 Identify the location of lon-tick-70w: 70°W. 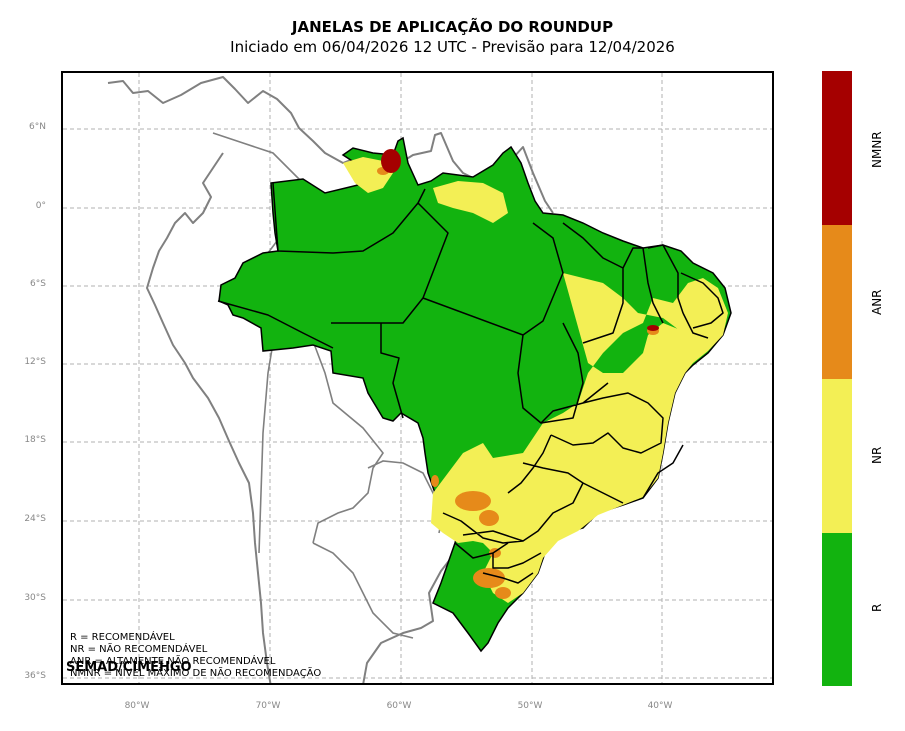
(268, 706).